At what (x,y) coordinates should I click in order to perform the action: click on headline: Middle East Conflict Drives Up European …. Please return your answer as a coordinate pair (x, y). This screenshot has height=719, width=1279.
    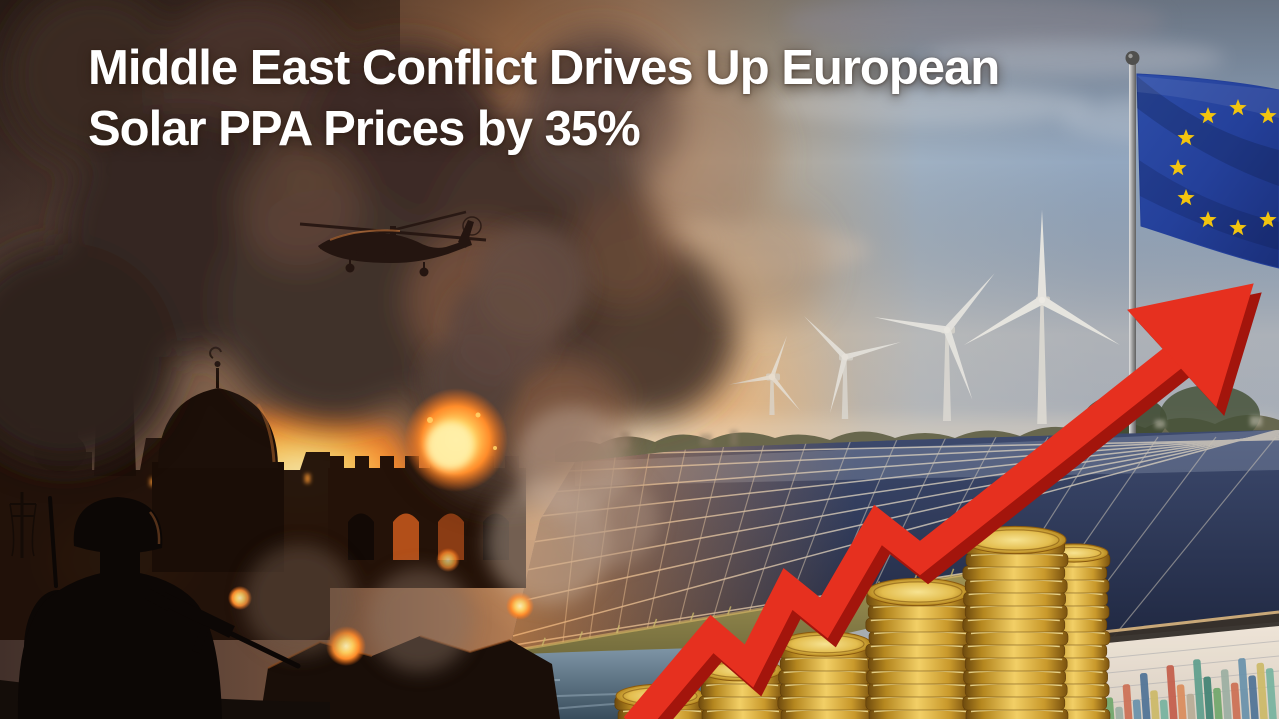
    Looking at the image, I should click on (544, 99).